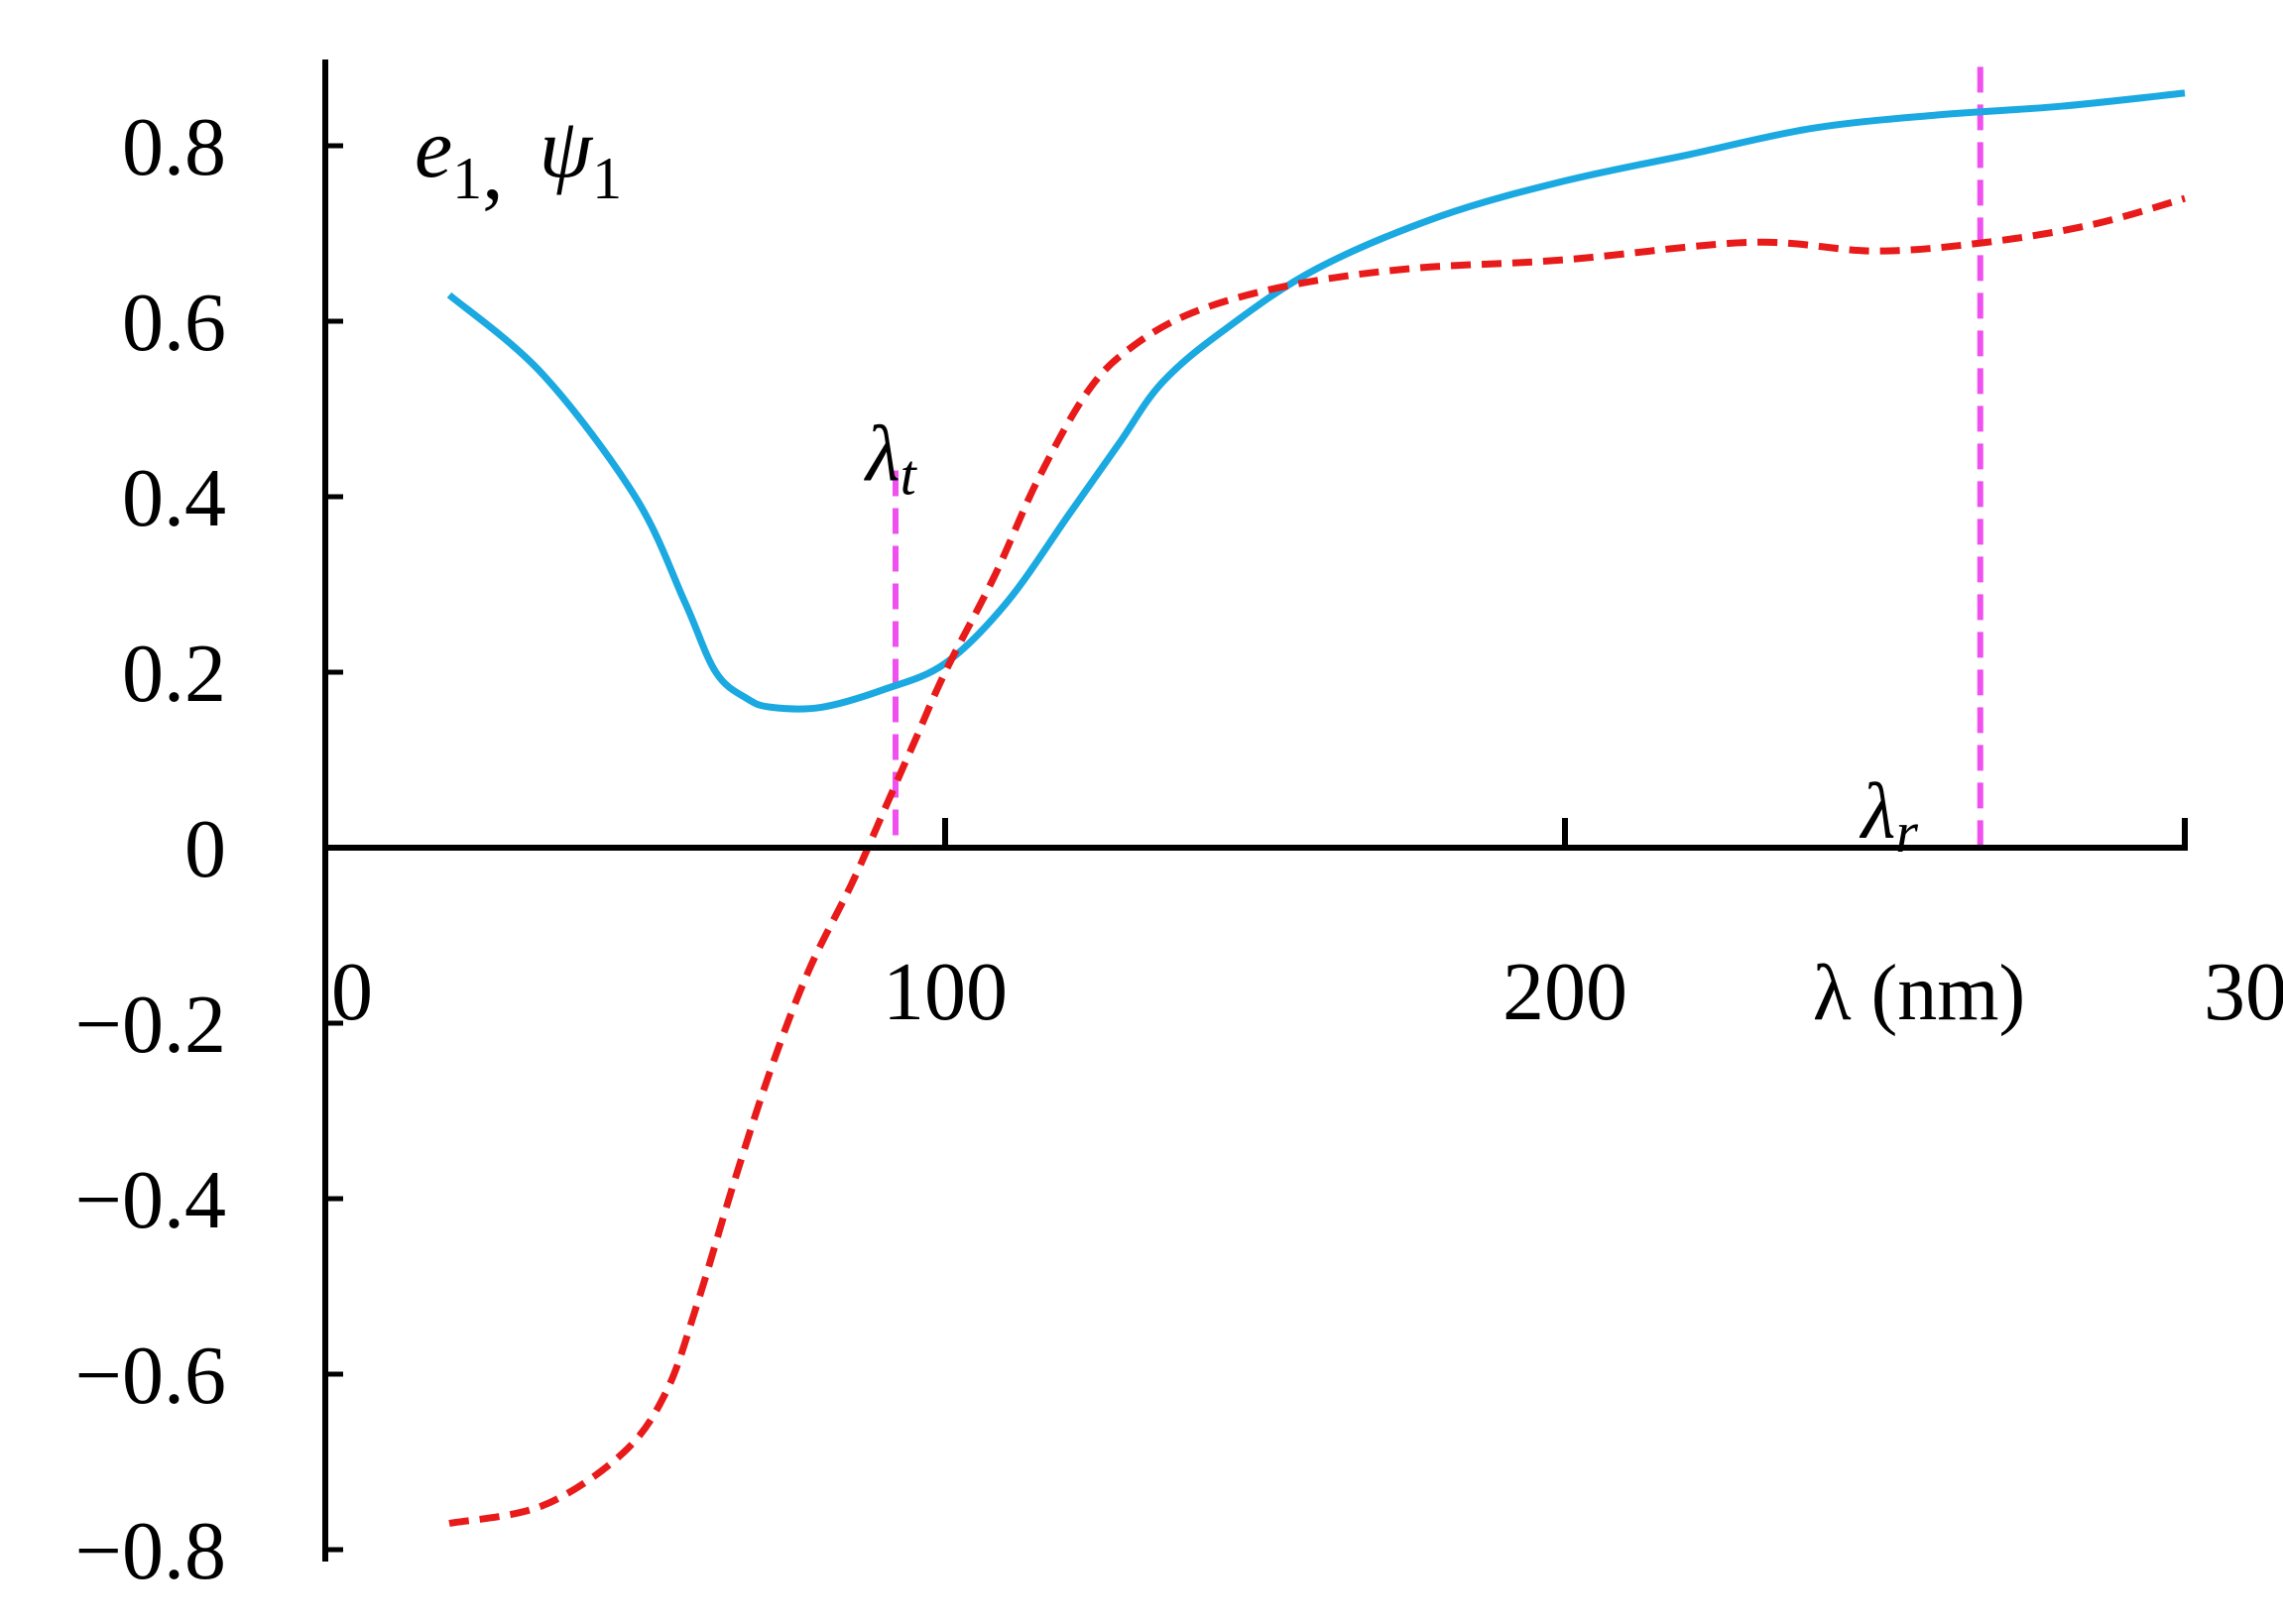 The width and height of the screenshot is (2283, 1624). Describe the element at coordinates (150, 1551) in the screenshot. I see `y-tick-label: −0.8` at that location.